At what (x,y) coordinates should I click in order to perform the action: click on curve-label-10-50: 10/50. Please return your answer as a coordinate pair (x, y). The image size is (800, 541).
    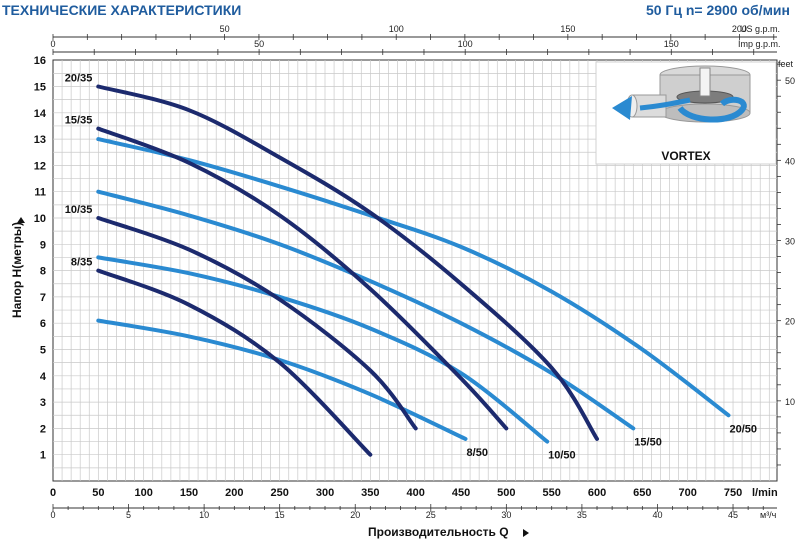
    Looking at the image, I should click on (562, 456).